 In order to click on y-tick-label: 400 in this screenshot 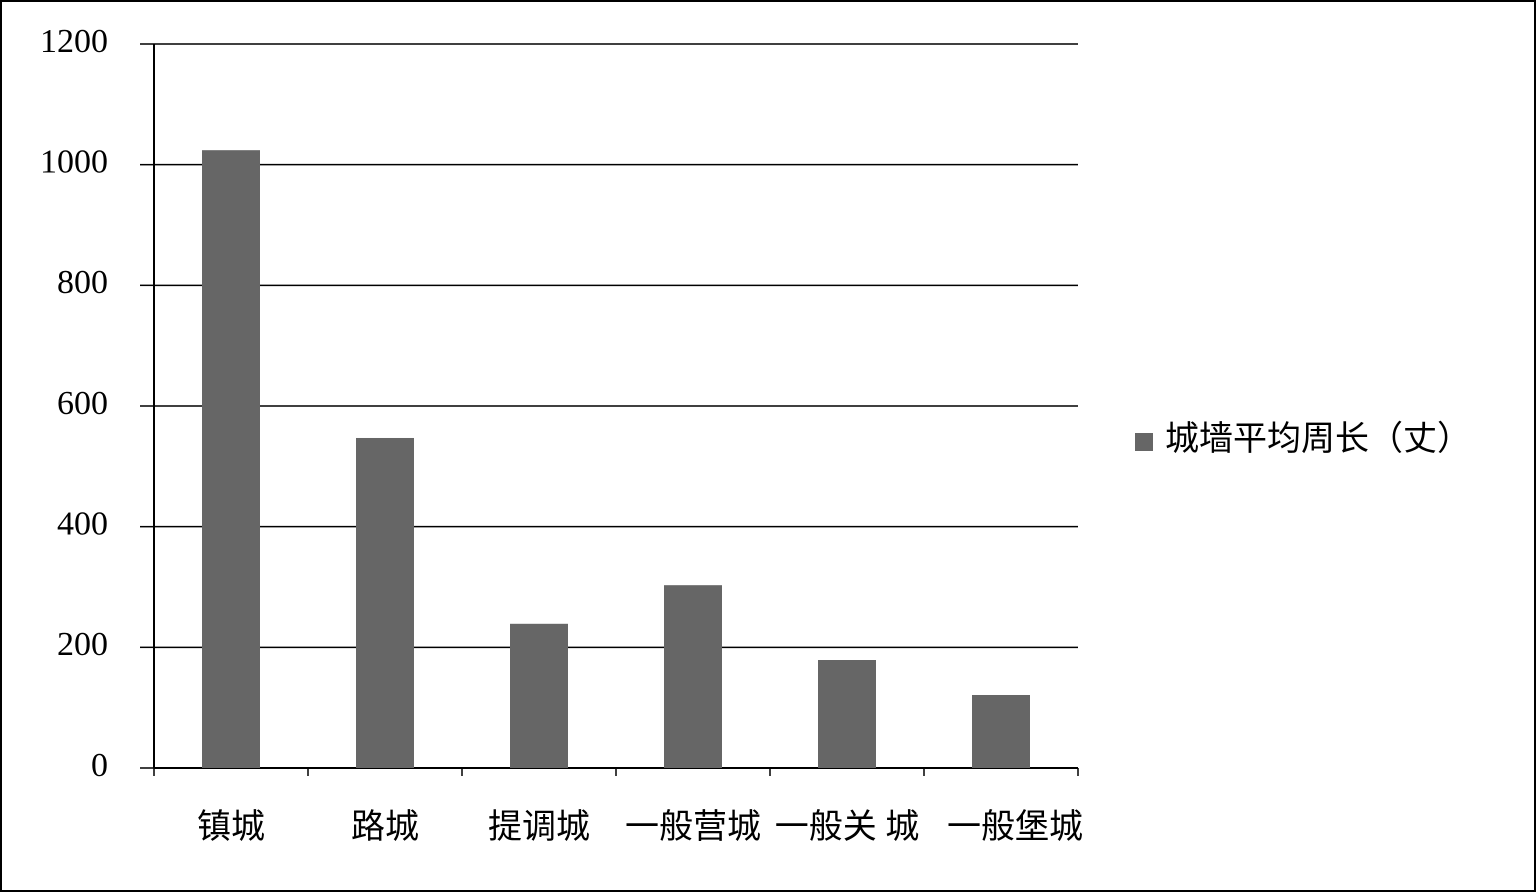, I will do `click(82, 523)`.